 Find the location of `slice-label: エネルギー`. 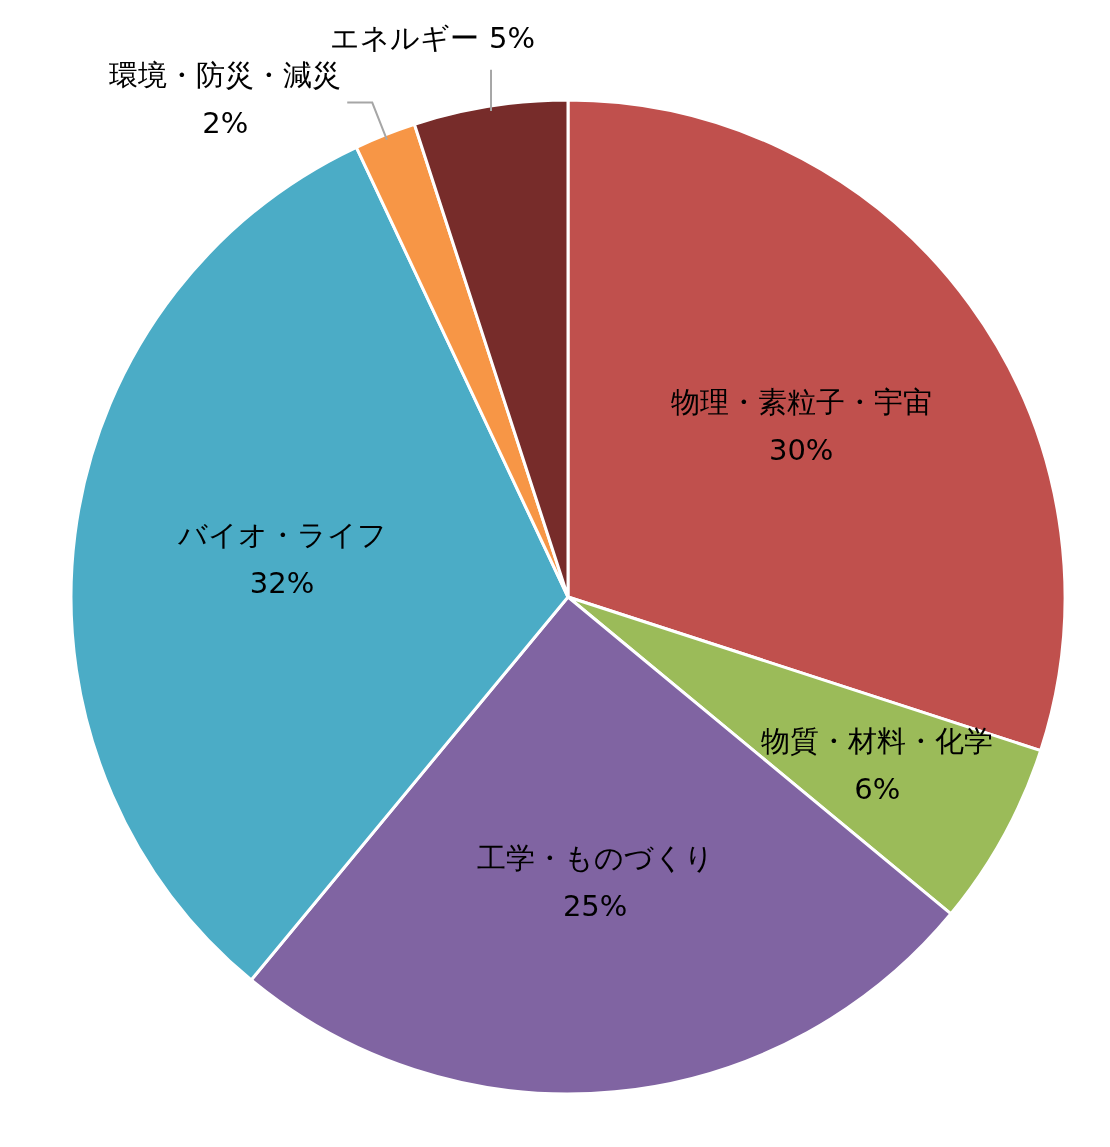

slice-label: エネルギー is located at coordinates (405, 37).